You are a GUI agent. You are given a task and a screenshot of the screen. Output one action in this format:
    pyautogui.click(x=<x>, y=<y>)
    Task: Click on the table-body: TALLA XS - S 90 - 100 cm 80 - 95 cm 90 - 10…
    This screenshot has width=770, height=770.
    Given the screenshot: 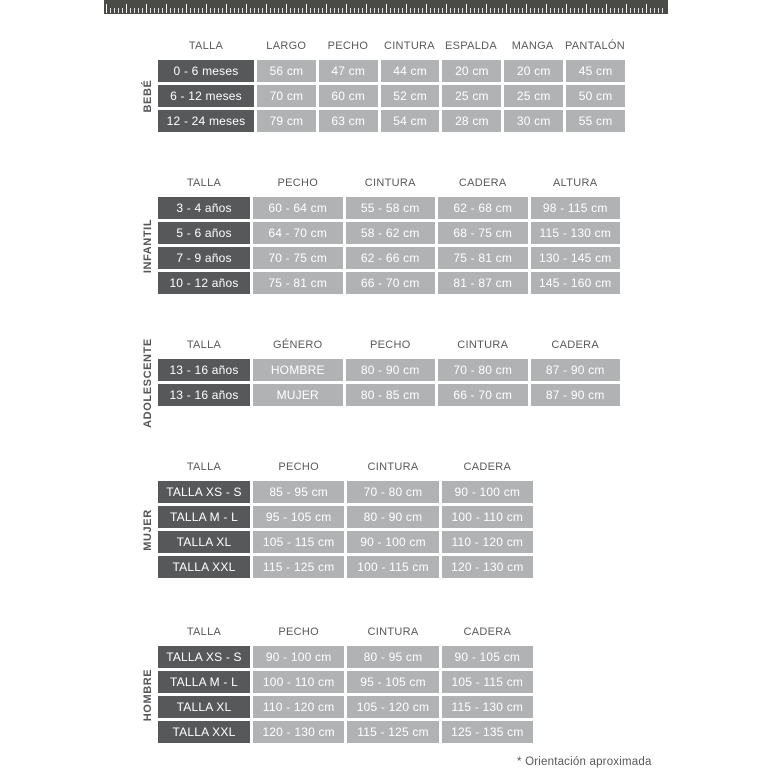 What is the action you would take?
    pyautogui.click(x=345, y=694)
    